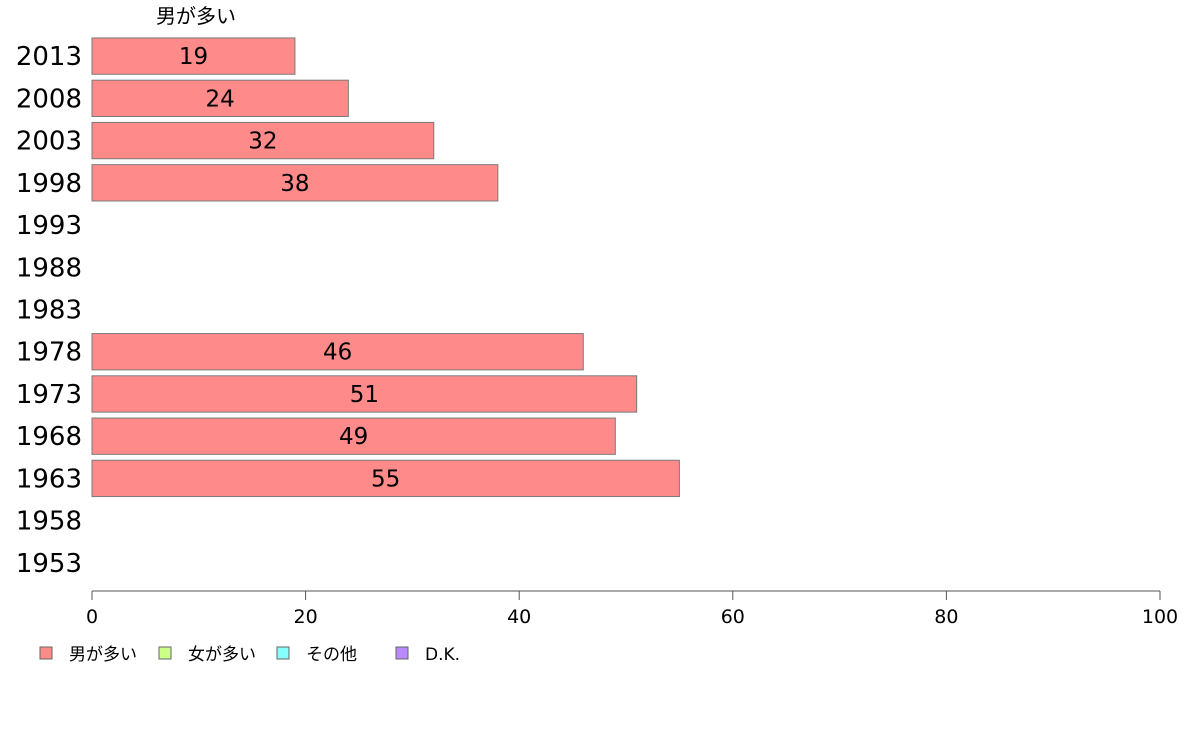 The width and height of the screenshot is (1188, 736). What do you see at coordinates (49, 522) in the screenshot?
I see `y-tick-label: 1958` at bounding box center [49, 522].